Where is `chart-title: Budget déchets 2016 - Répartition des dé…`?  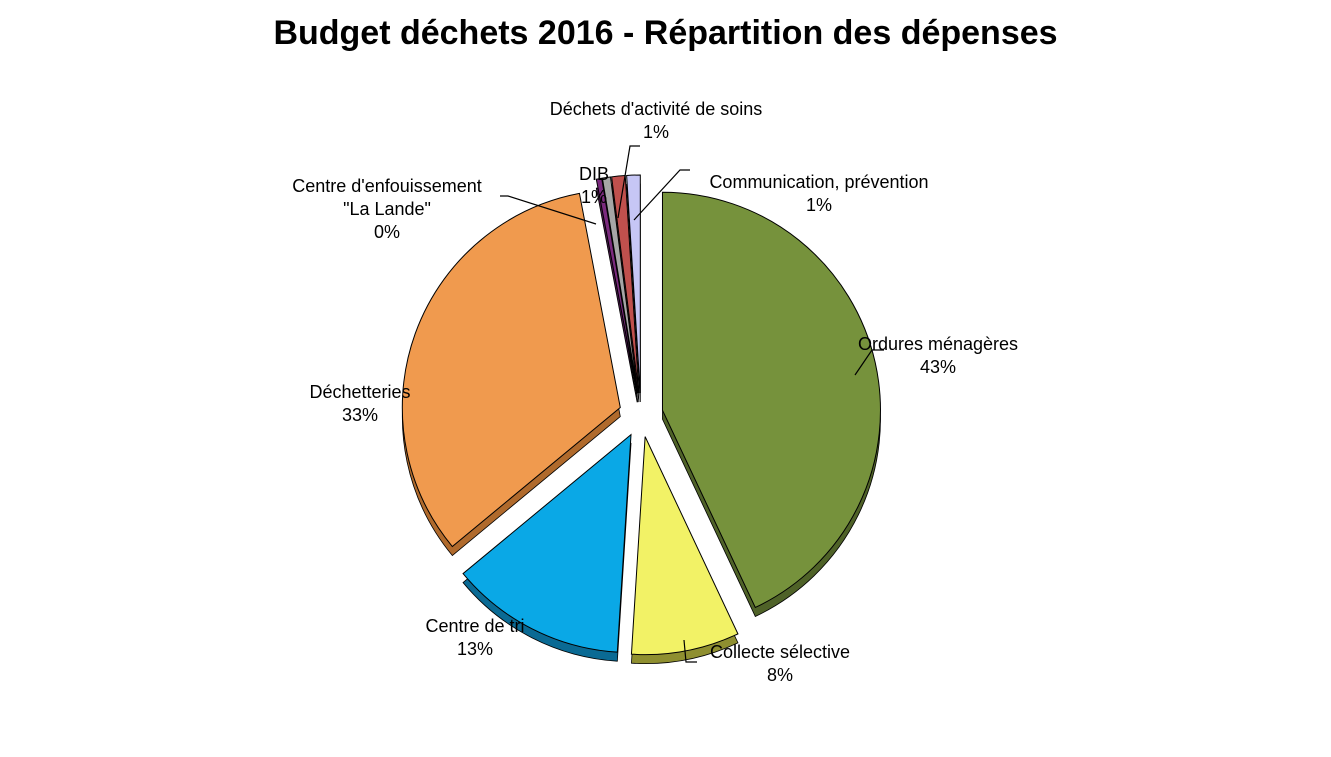
chart-title: Budget déchets 2016 - Répartition des dé… is located at coordinates (665, 33).